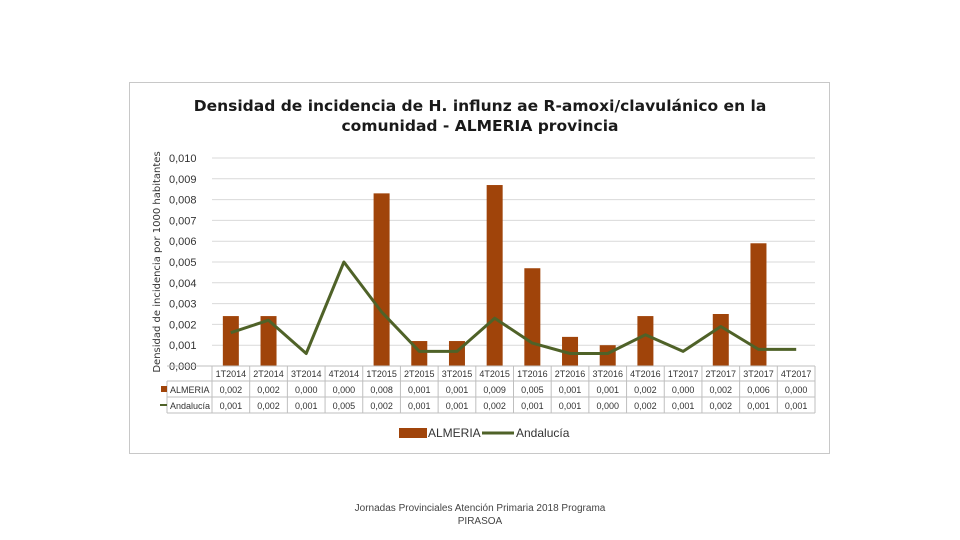 The height and width of the screenshot is (540, 960). What do you see at coordinates (758, 390) in the screenshot?
I see `table-cell-almeria: 0,006` at bounding box center [758, 390].